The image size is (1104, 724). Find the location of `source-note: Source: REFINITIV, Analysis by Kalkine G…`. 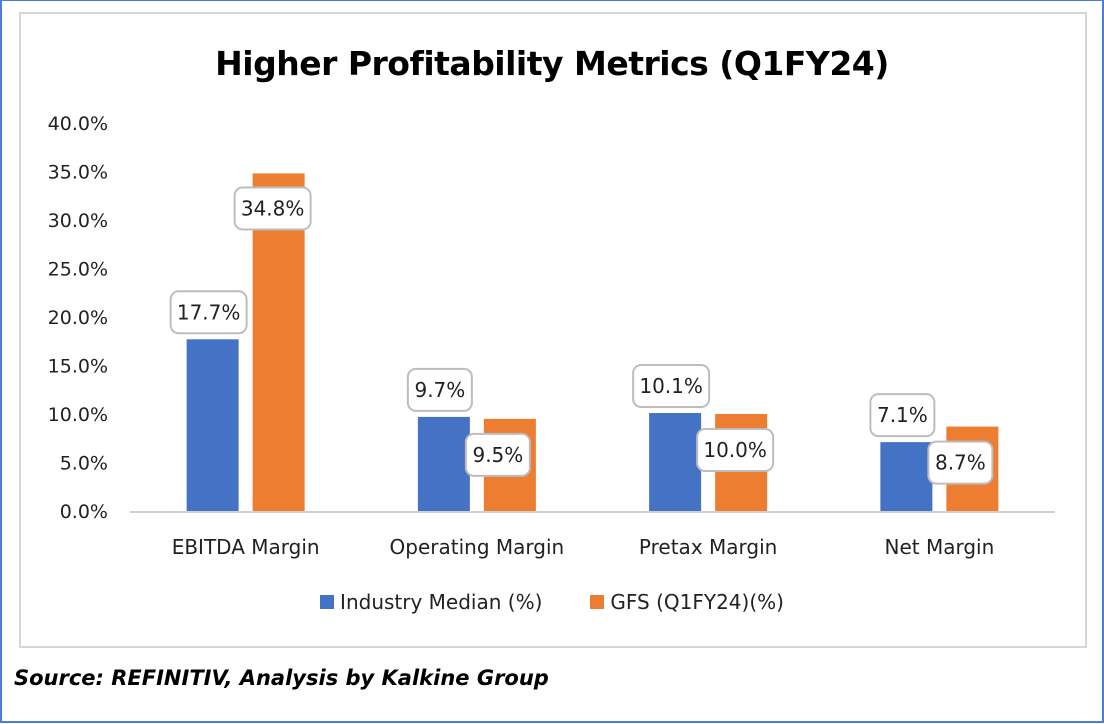

source-note: Source: REFINITIV, Analysis by Kalkine G… is located at coordinates (281, 678).